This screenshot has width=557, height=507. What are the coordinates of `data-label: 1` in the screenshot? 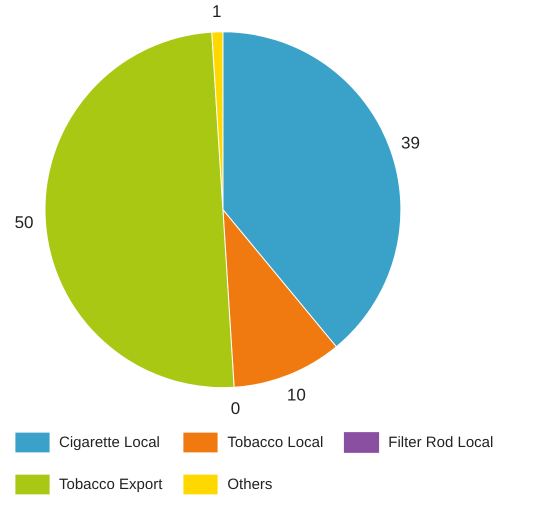 It's located at (217, 12).